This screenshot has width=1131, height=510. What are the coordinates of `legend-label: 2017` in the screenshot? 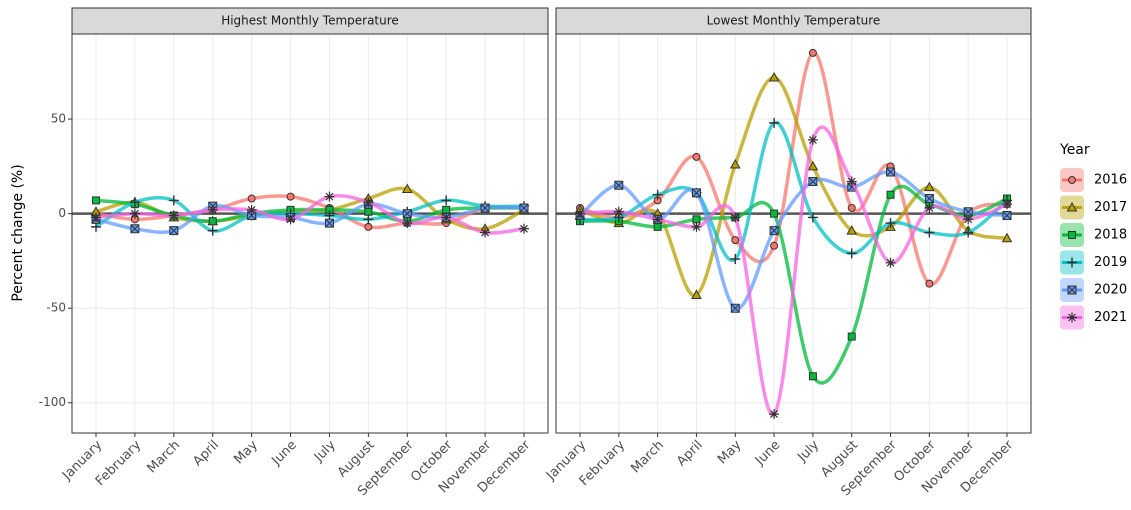 It's located at (1110, 207).